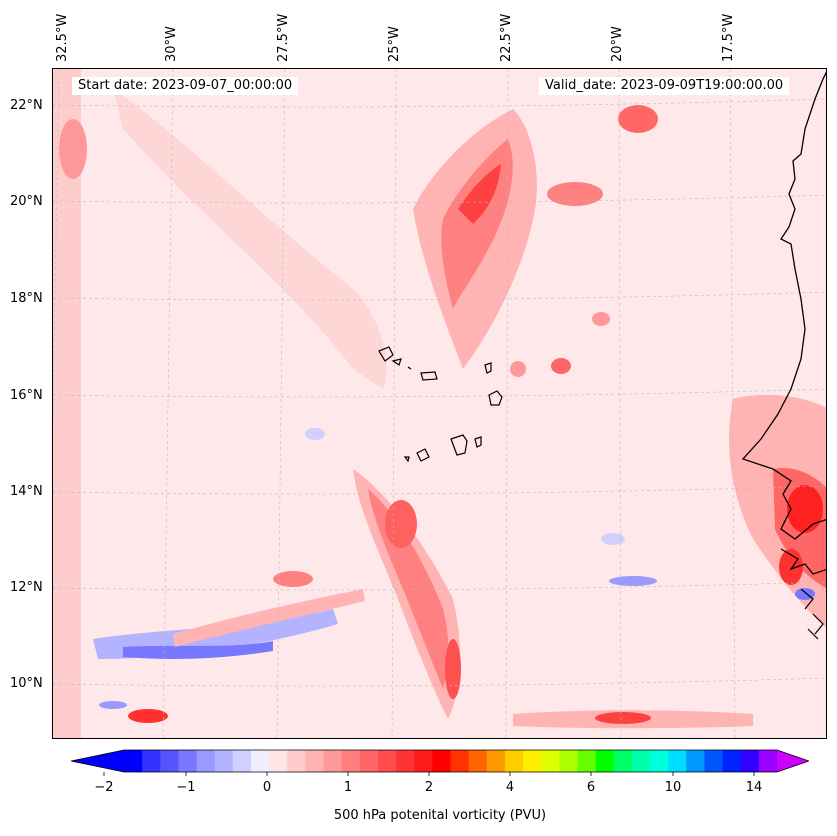  Describe the element at coordinates (283, 37) in the screenshot. I see `longitude-label: 27.5°W` at that location.